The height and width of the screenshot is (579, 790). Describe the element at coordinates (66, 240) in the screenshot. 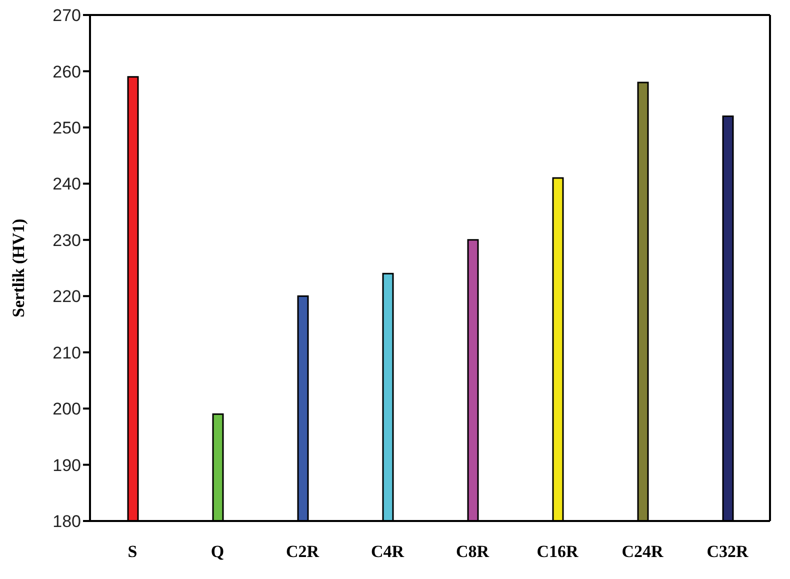

I see `y-tick-label: 230` at that location.